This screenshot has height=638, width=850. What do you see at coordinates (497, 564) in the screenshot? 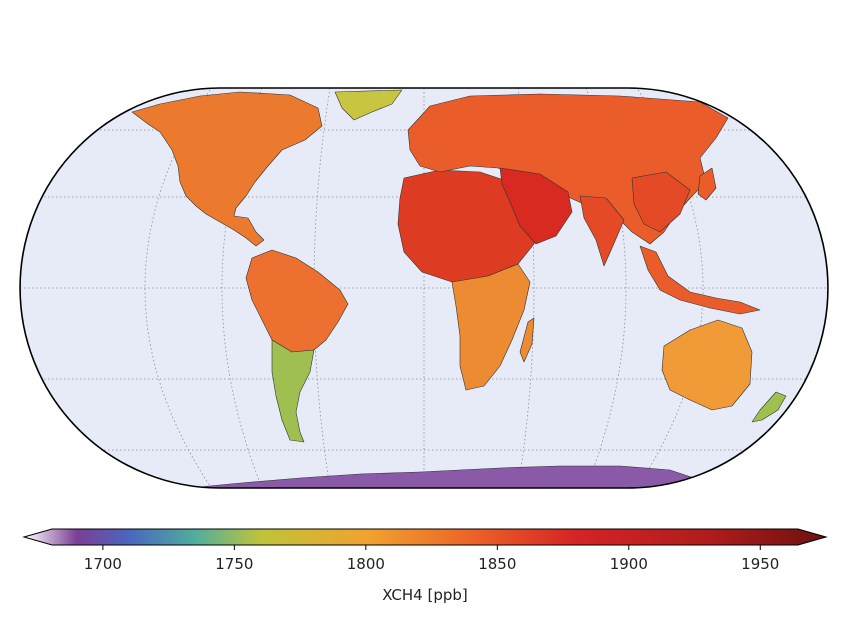
I see `colorbar-tick-label: 1850` at bounding box center [497, 564].